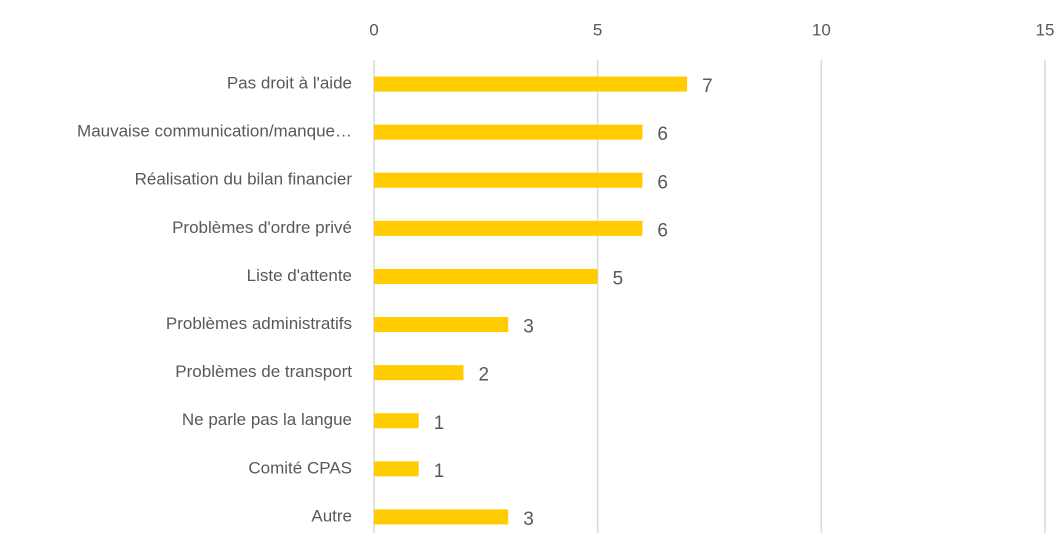 The width and height of the screenshot is (1059, 533). I want to click on y-tick-label: Comité CPAS, so click(300, 467).